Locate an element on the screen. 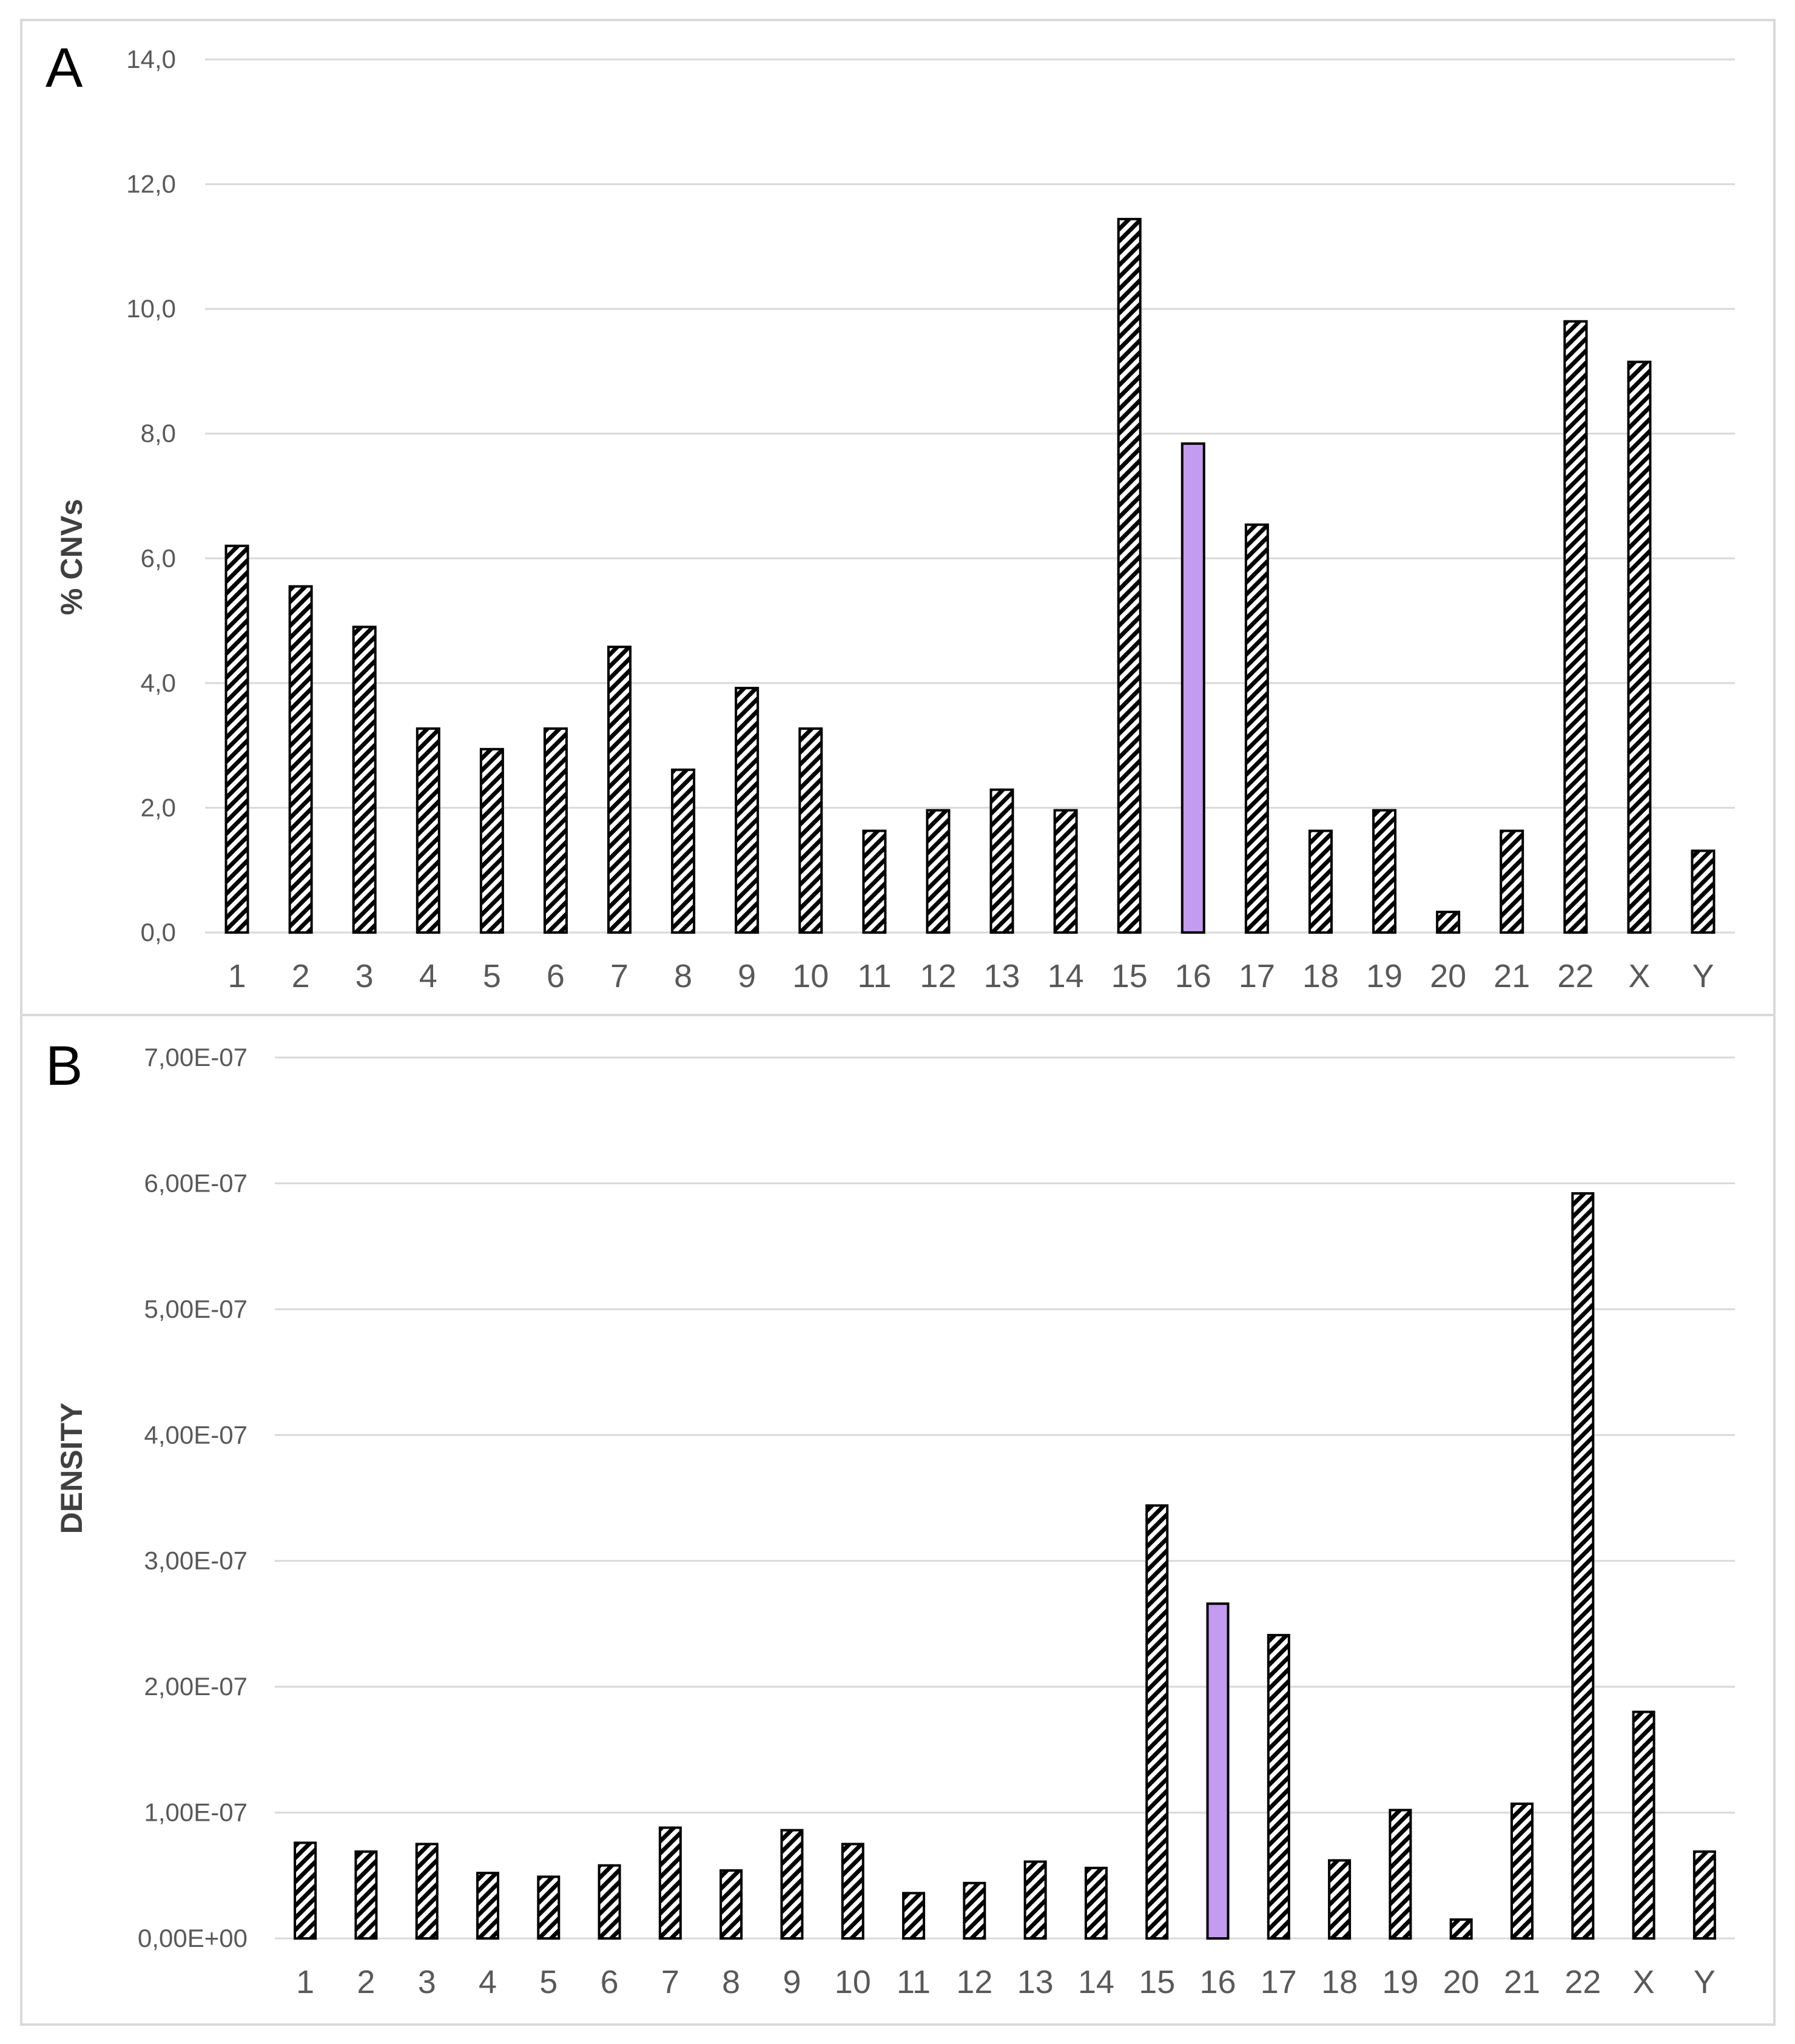 This screenshot has height=2044, width=1795. panel-a-xtick-label: Y is located at coordinates (1703, 976).